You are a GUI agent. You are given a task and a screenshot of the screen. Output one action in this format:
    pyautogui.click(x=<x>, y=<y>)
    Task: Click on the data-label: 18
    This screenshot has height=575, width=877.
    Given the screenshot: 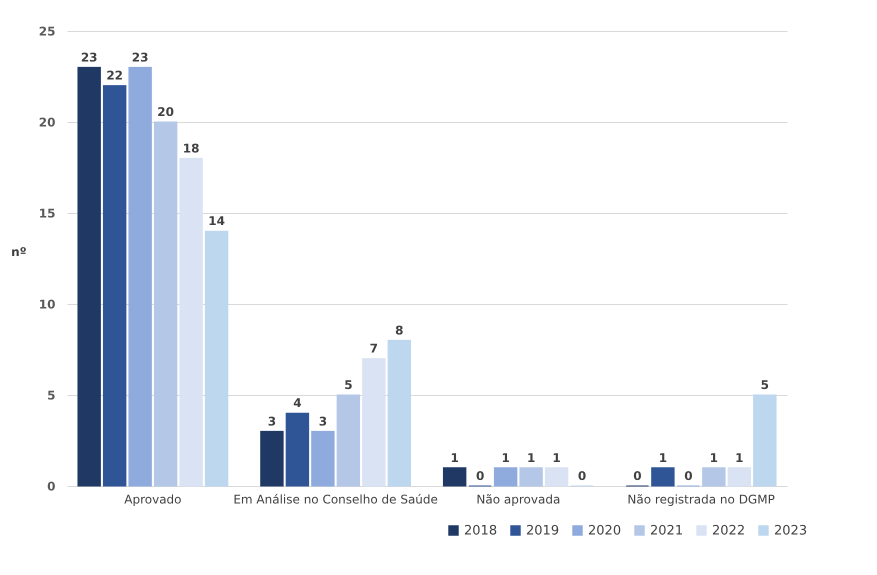 What is the action you would take?
    pyautogui.click(x=191, y=148)
    